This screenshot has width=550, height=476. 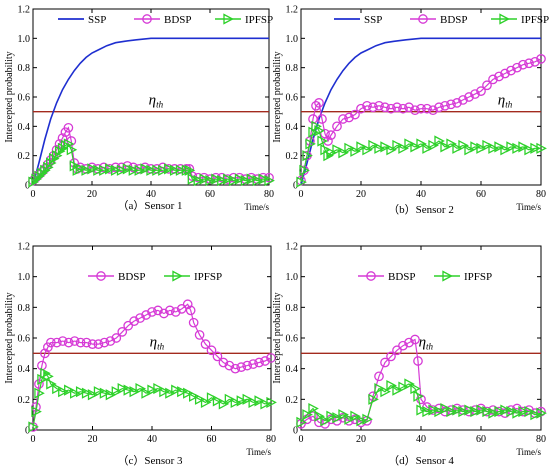 I want to click on legend-marker-bdsp, so click(x=101, y=276).